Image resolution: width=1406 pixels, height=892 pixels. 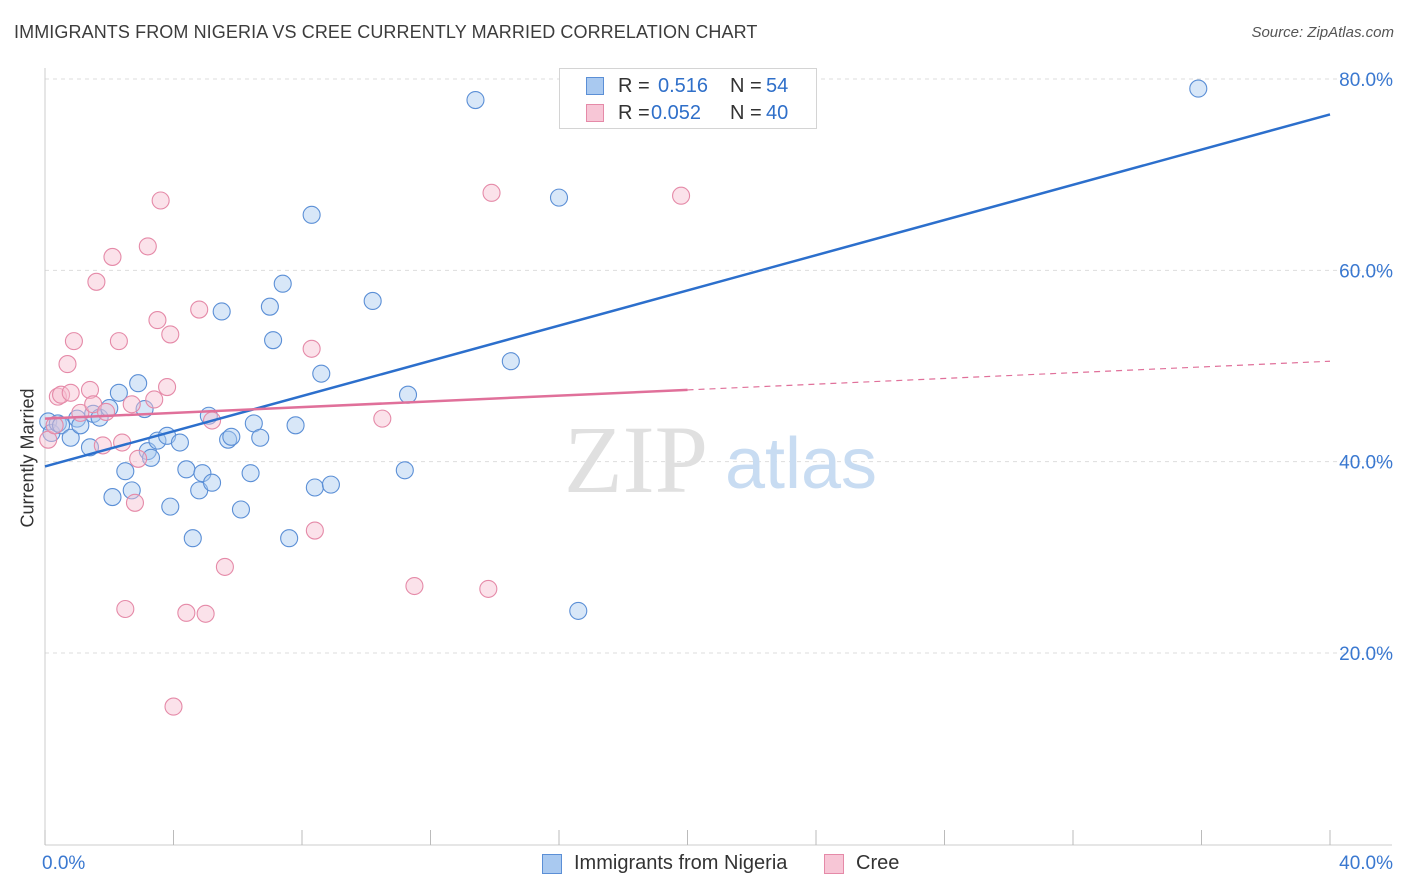 What do you see at coordinates (1366, 80) in the screenshot?
I see `y-tick-label: 80.0%` at bounding box center [1366, 80].